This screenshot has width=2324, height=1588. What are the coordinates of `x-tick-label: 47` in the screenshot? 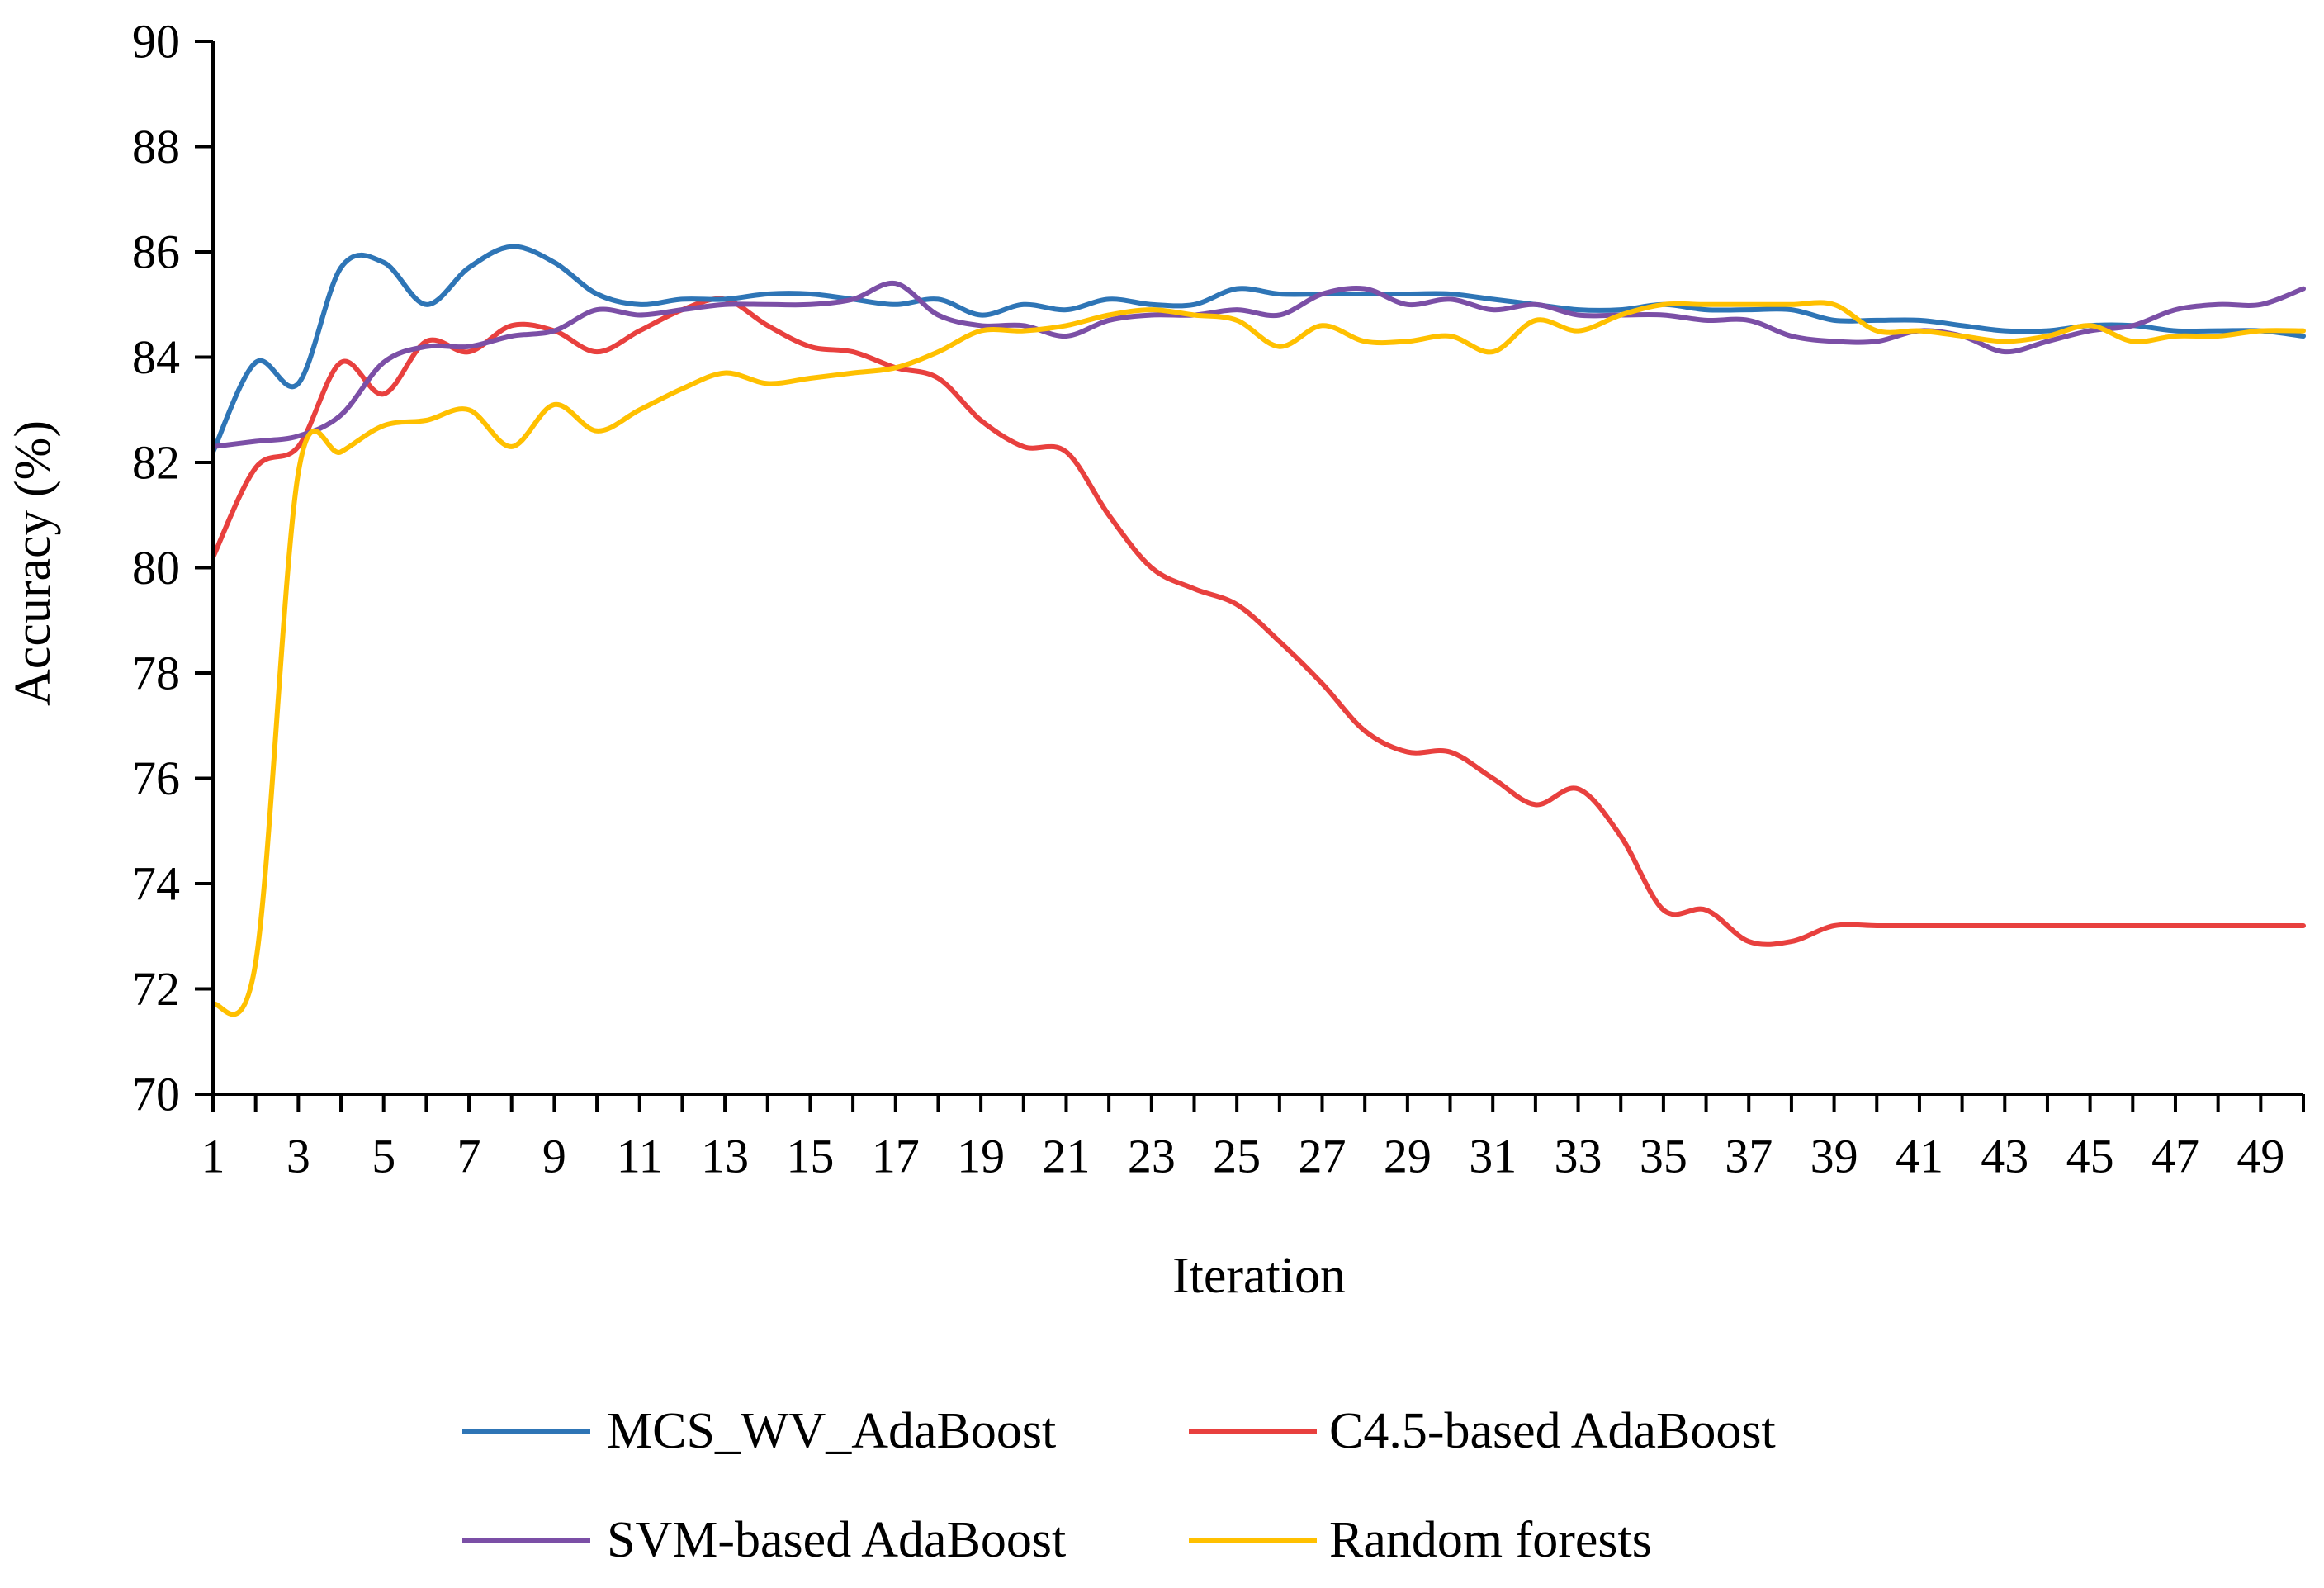 It's located at (2175, 1156).